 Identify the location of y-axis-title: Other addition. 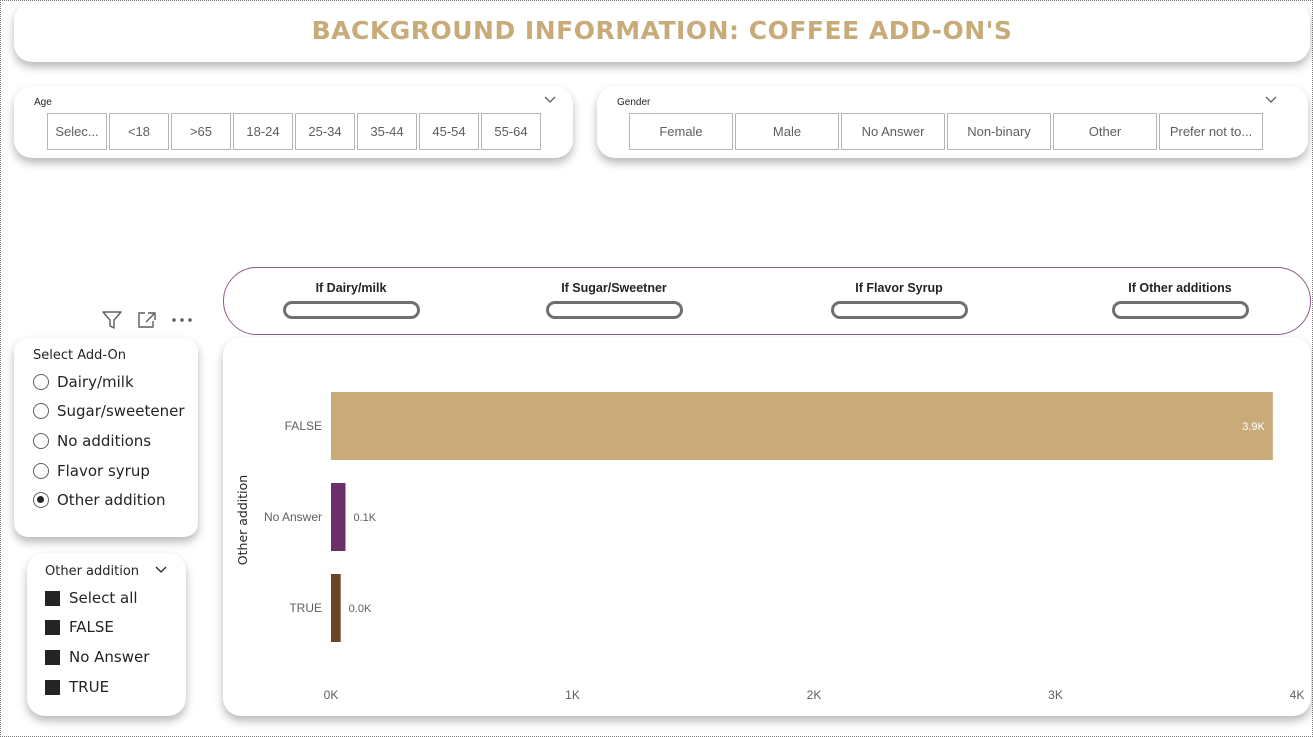
(242, 520).